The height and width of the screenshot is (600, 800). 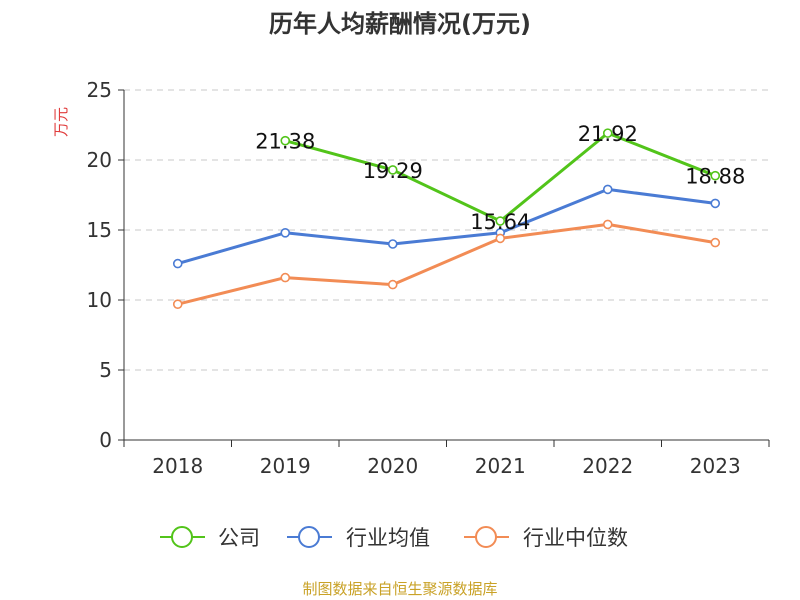 What do you see at coordinates (177, 466) in the screenshot?
I see `x-tick-label: 2018` at bounding box center [177, 466].